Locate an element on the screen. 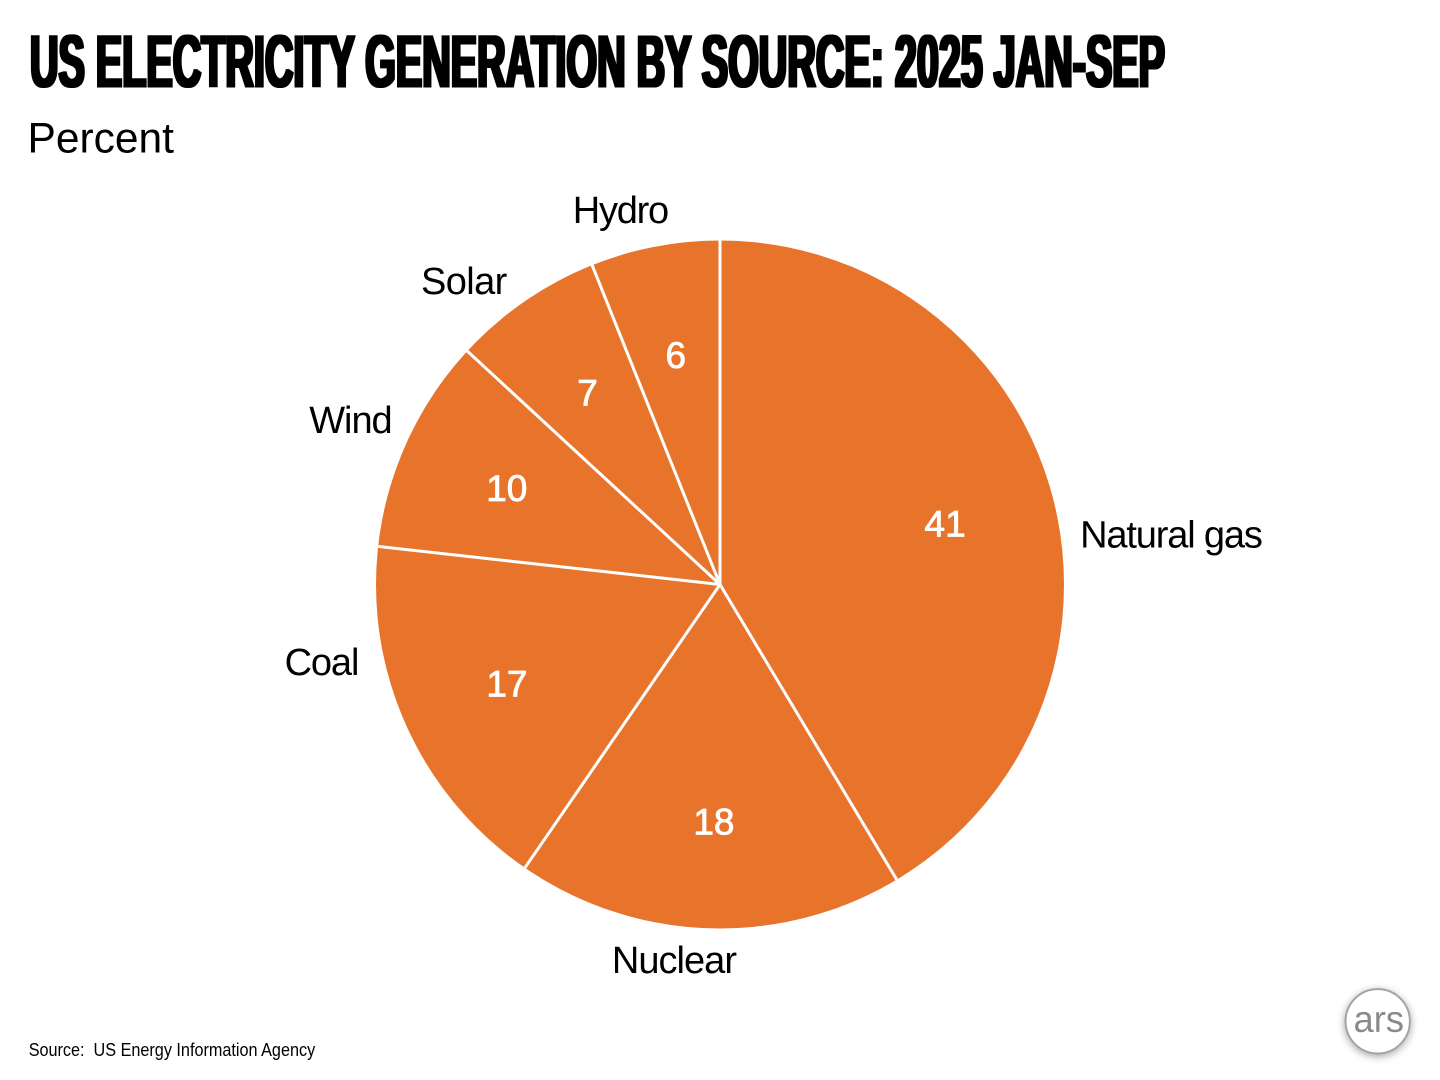  svg-text: Percent is located at coordinates (101, 139).